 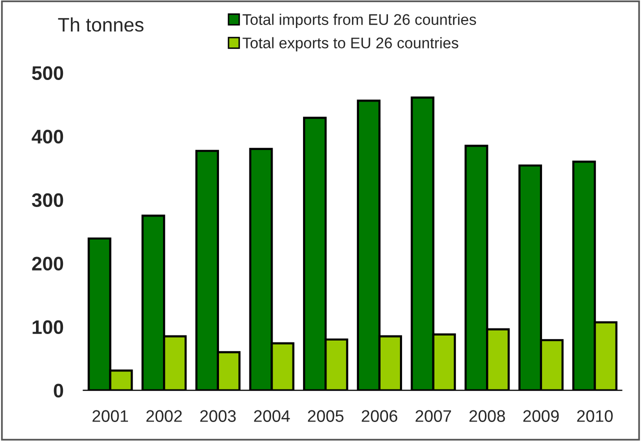 I want to click on x-tick-label: 2010, so click(x=595, y=416).